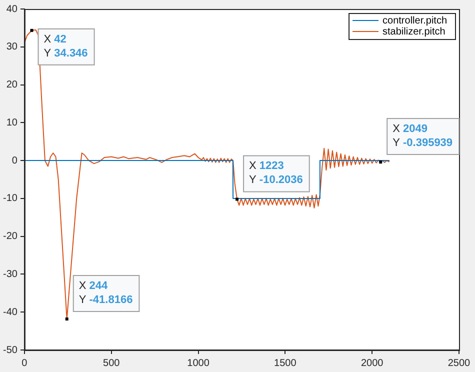 This screenshot has height=372, width=475. I want to click on y-tick-label: -50, so click(10, 350).